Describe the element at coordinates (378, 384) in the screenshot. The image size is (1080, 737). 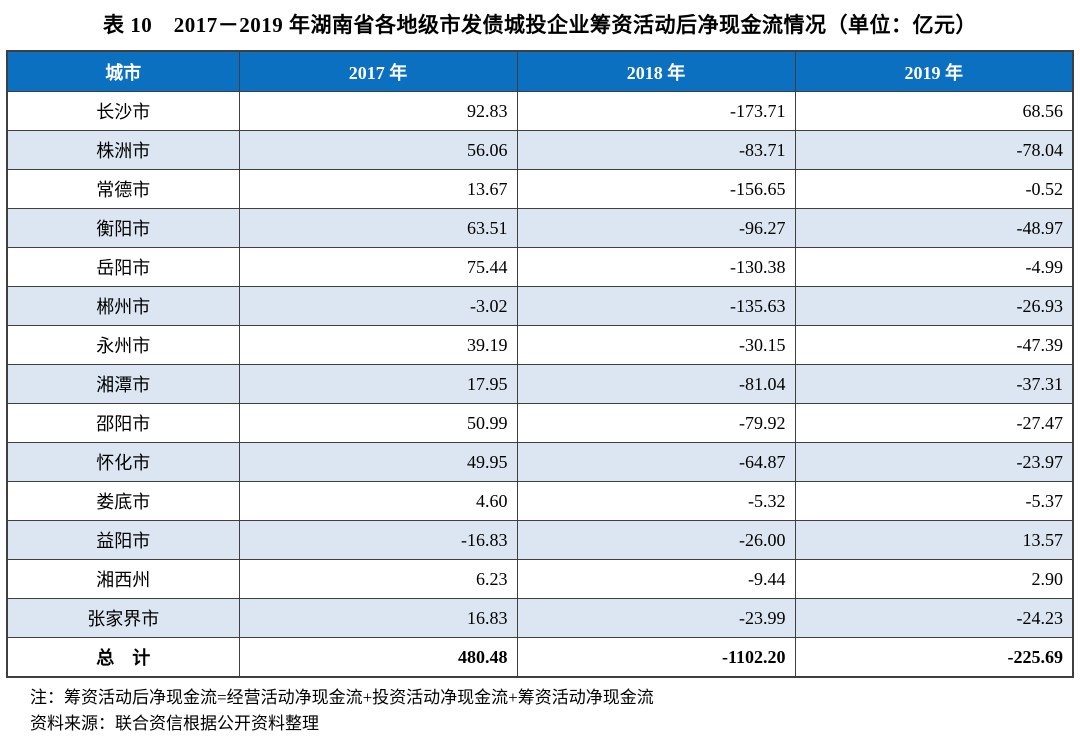
I see `value-cell: 17.95` at that location.